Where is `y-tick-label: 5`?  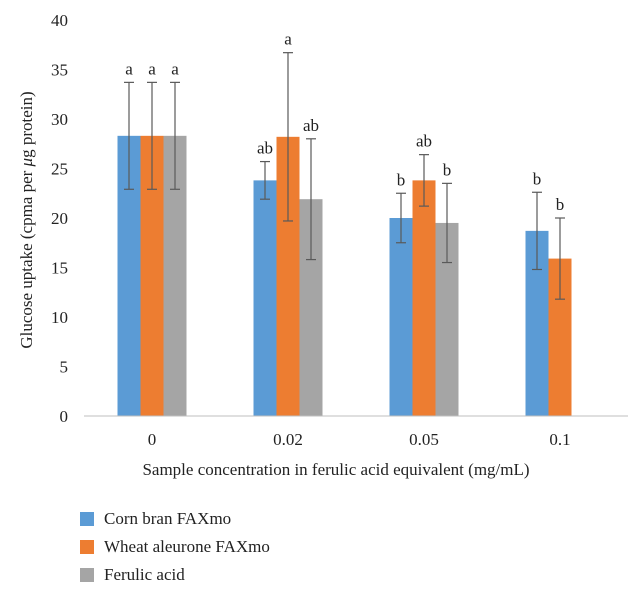
y-tick-label: 5 is located at coordinates (64, 367).